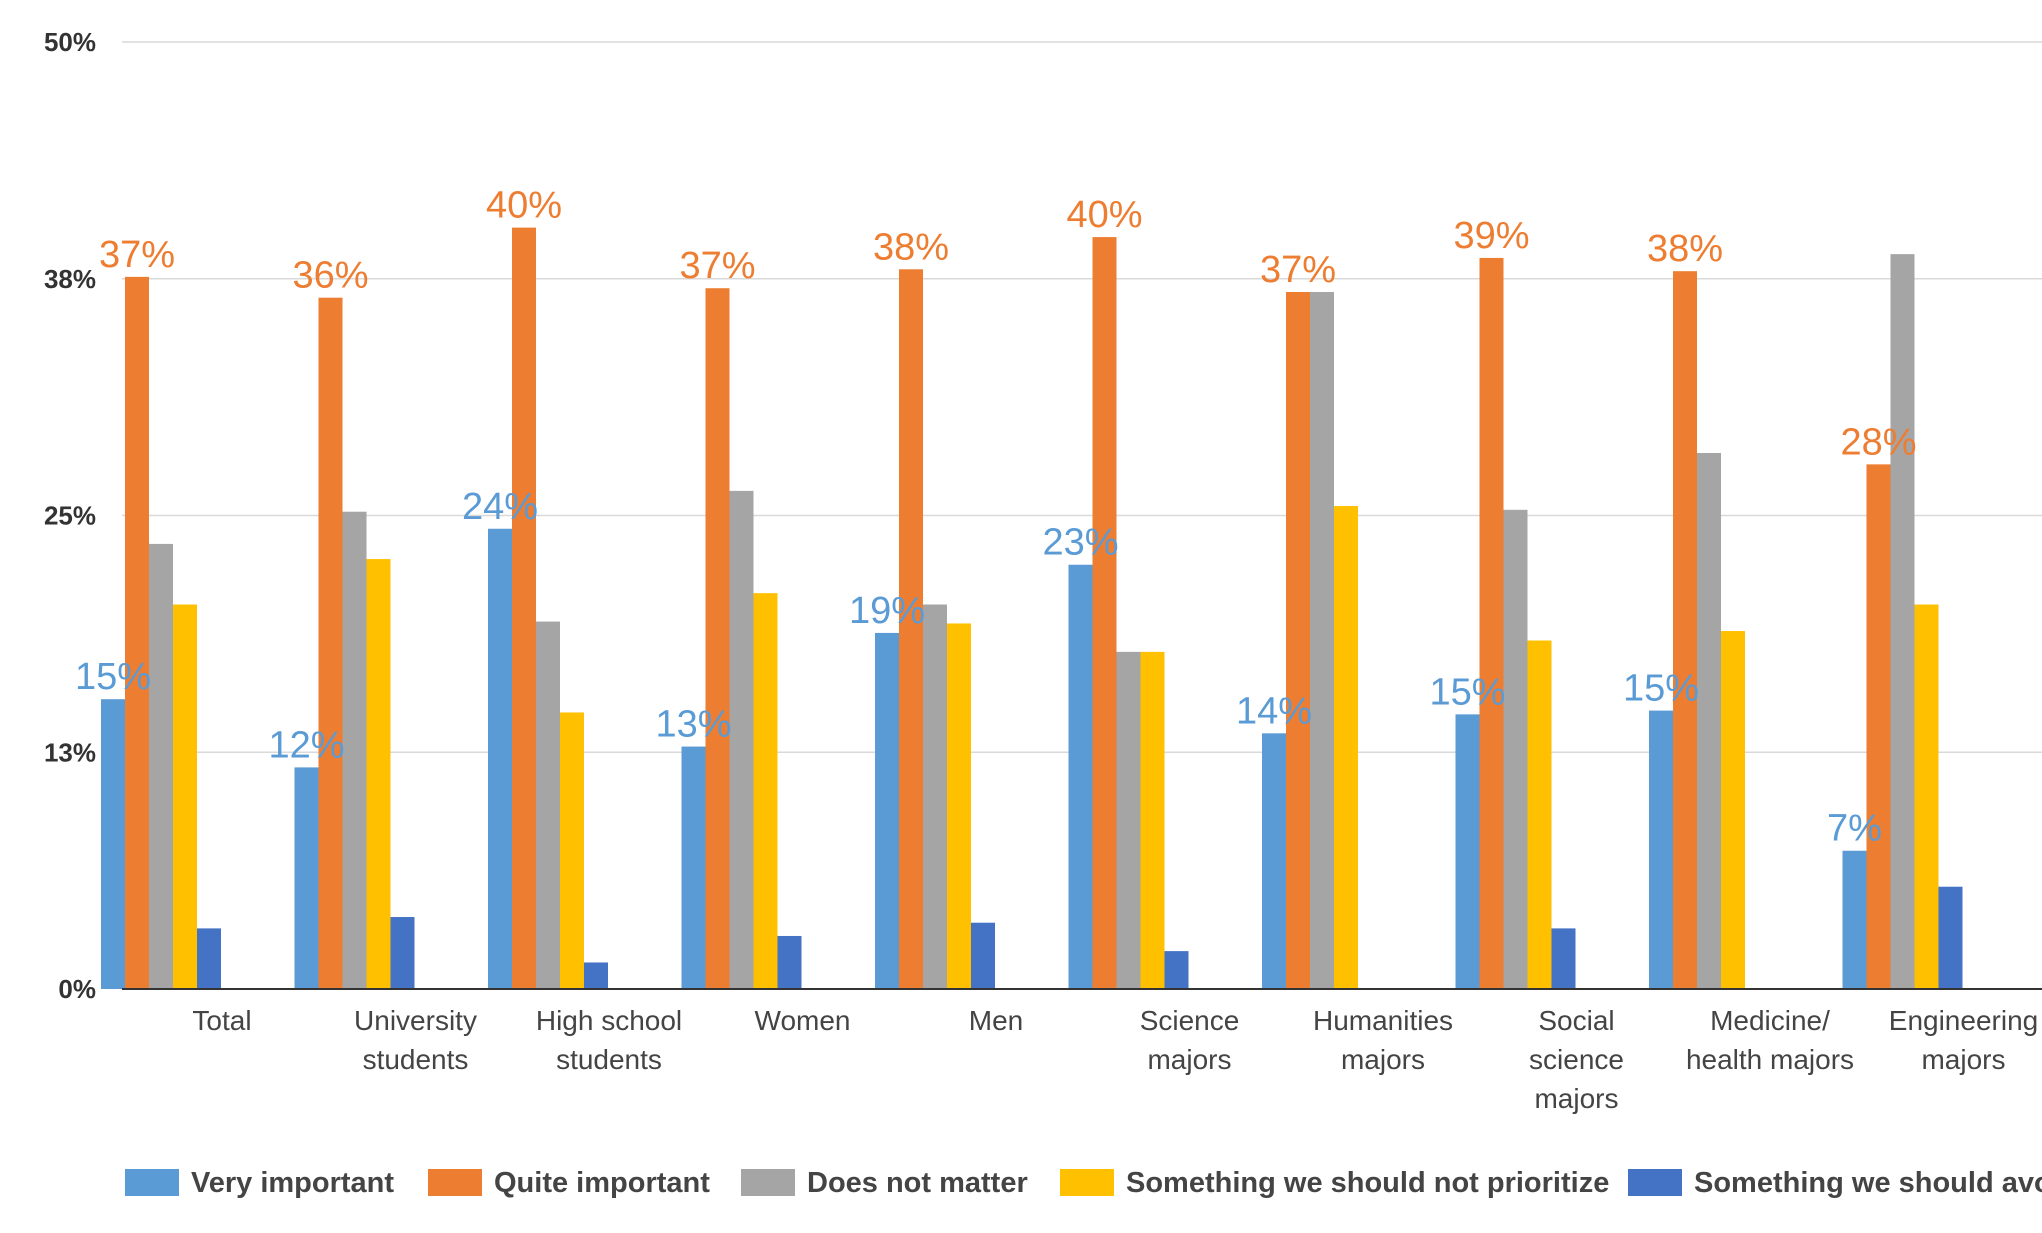  What do you see at coordinates (70, 279) in the screenshot?
I see `y-tick-label: 38%` at bounding box center [70, 279].